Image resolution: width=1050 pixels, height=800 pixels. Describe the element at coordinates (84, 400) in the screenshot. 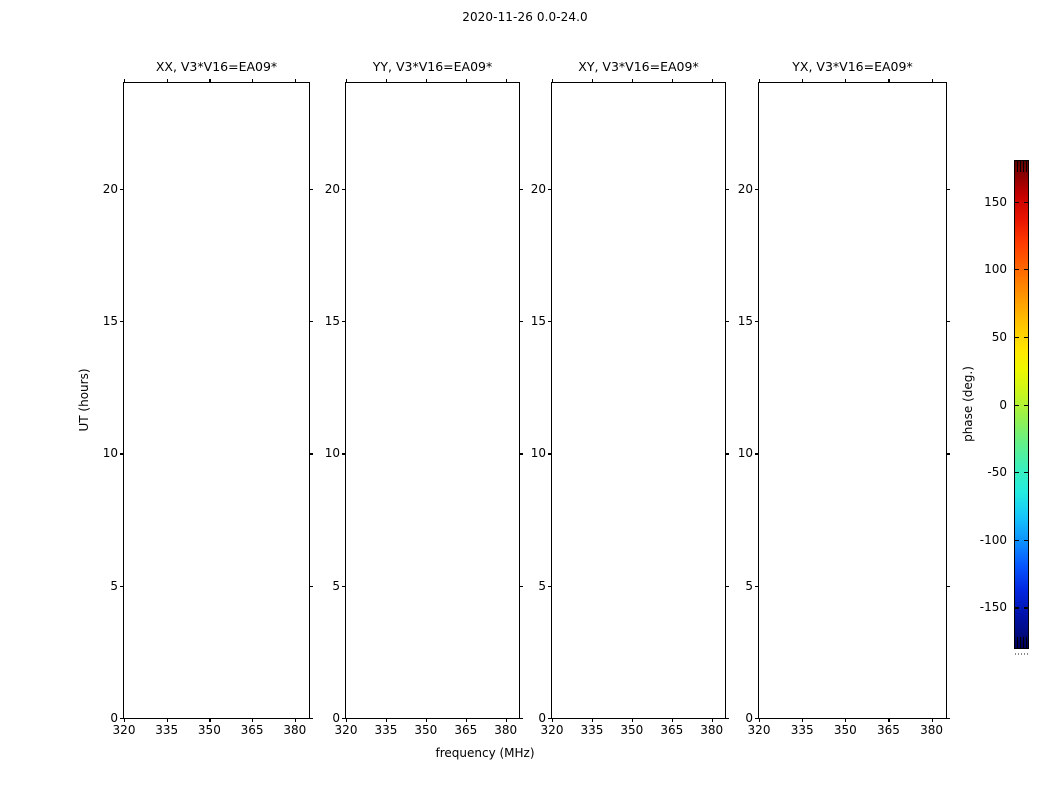

I see `y-axis-label: UT (hours)` at that location.